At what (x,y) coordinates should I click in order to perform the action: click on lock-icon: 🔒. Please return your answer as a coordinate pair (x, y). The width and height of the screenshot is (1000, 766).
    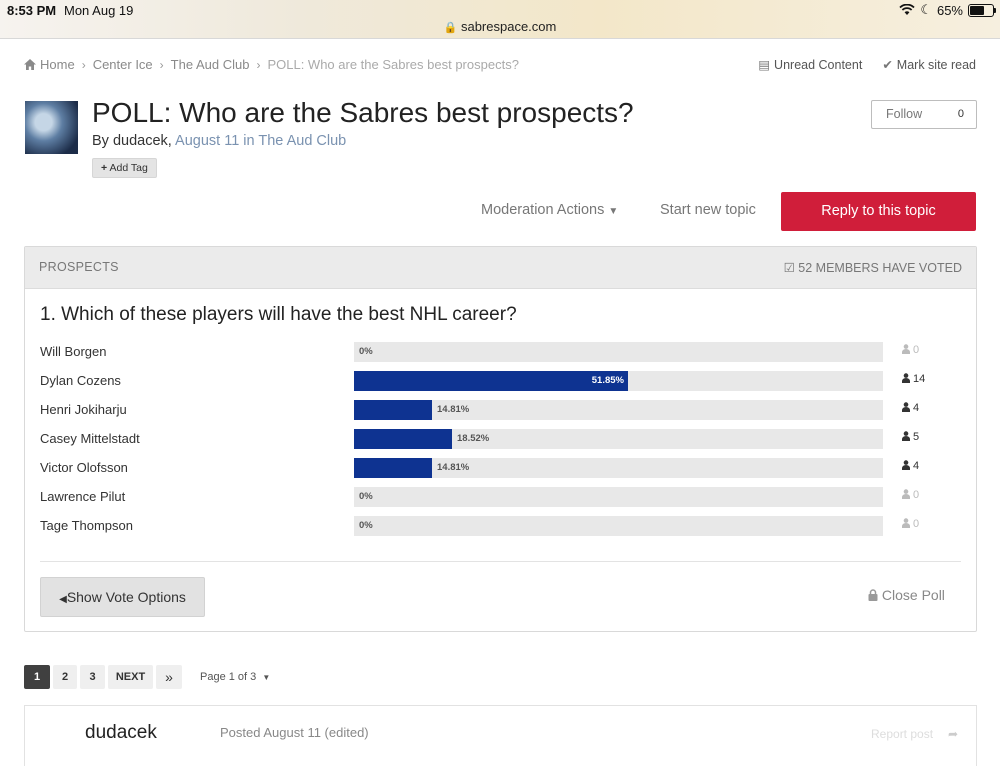
    Looking at the image, I should click on (450, 28).